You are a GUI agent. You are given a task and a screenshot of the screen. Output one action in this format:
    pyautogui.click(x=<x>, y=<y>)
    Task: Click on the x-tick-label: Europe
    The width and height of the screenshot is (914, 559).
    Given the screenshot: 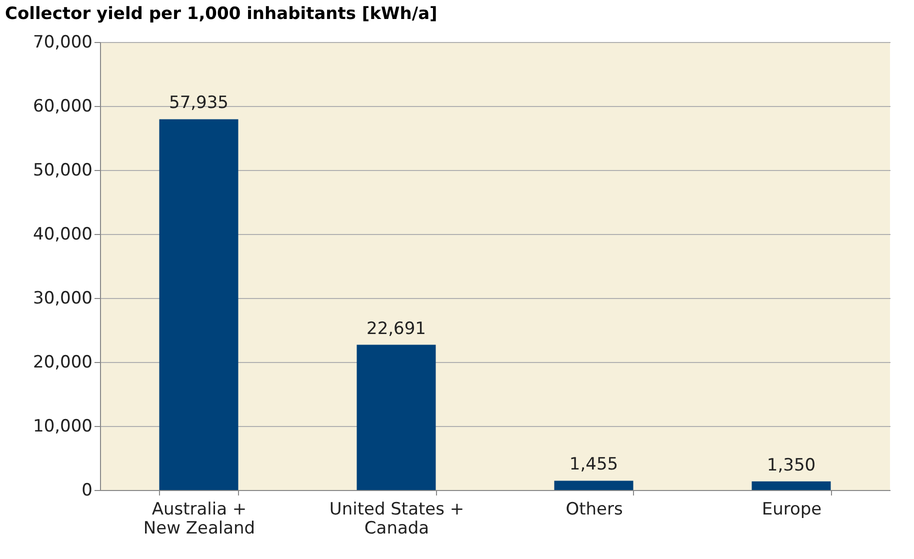 What is the action you would take?
    pyautogui.click(x=792, y=510)
    